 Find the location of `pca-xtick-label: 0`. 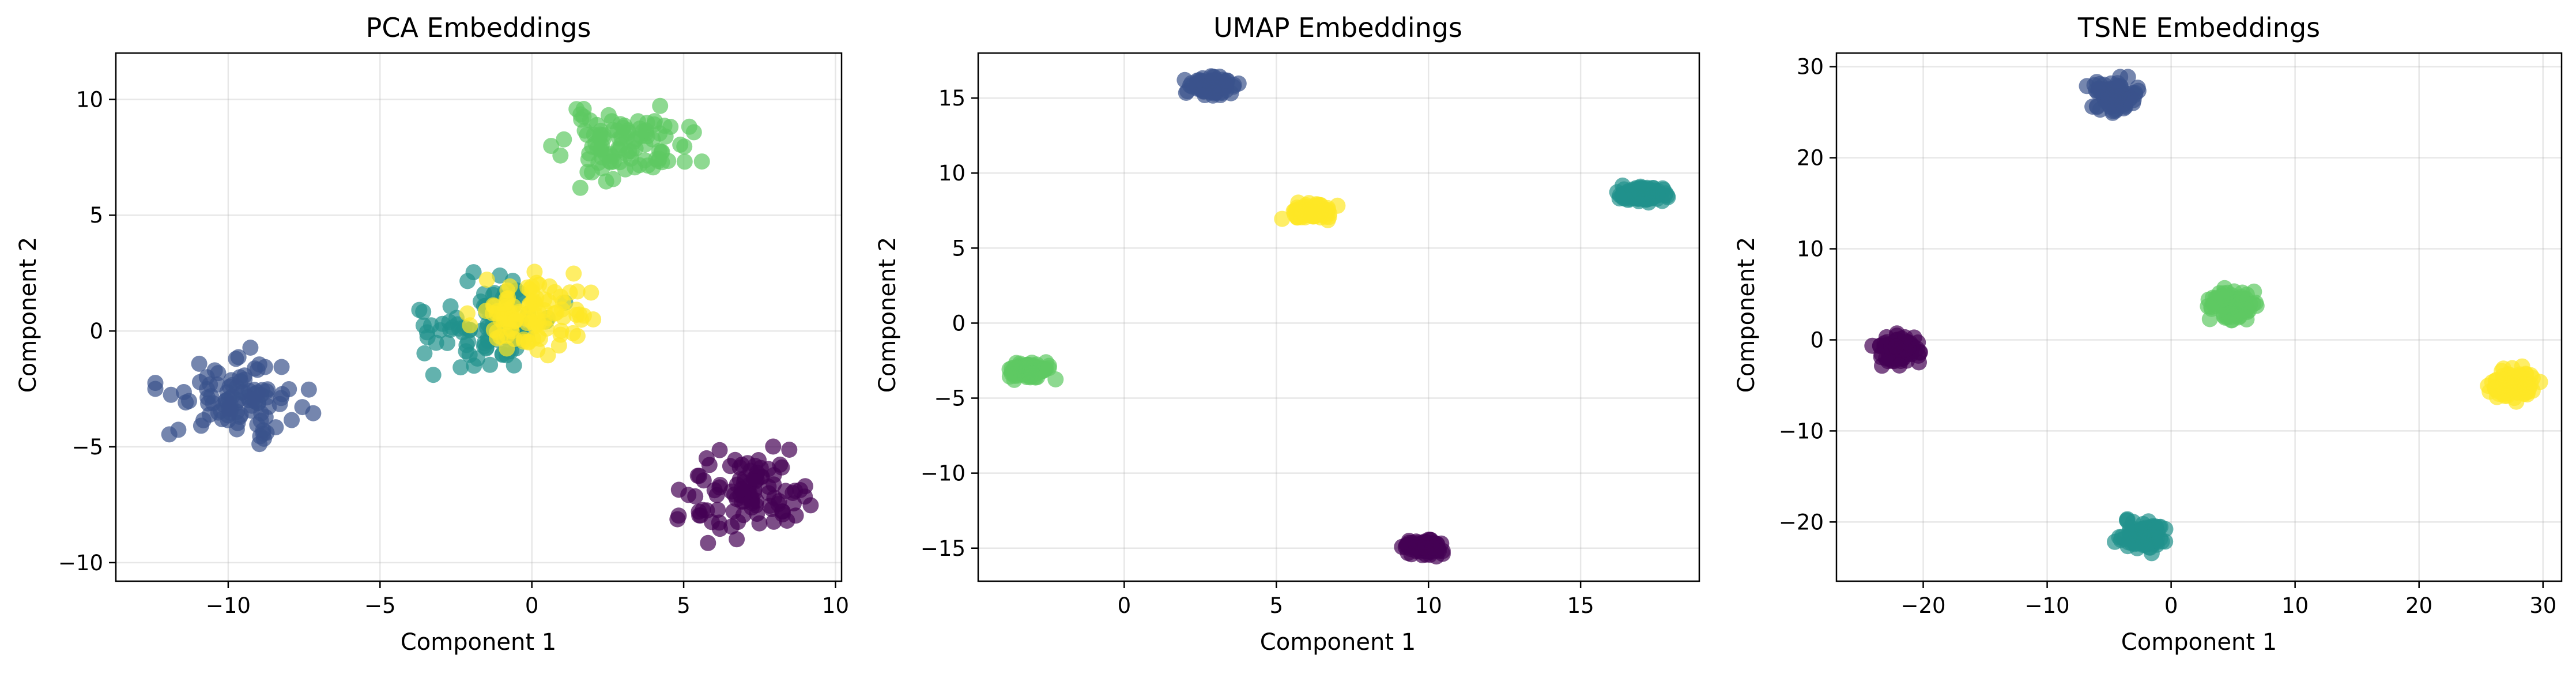

pca-xtick-label: 0 is located at coordinates (532, 605).